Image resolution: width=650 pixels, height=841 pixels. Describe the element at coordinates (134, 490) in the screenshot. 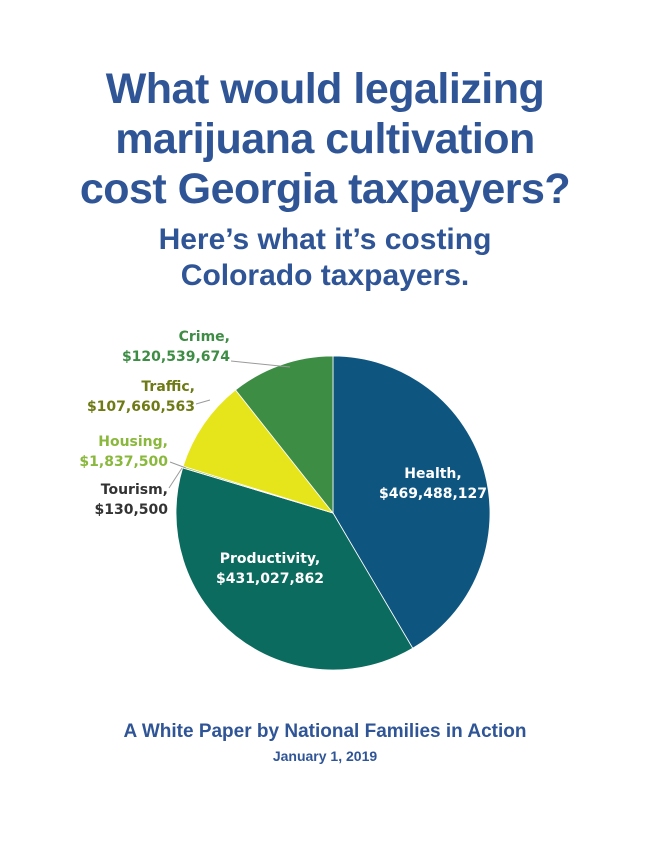

I see `slice-label-tourism: Tourism,` at that location.